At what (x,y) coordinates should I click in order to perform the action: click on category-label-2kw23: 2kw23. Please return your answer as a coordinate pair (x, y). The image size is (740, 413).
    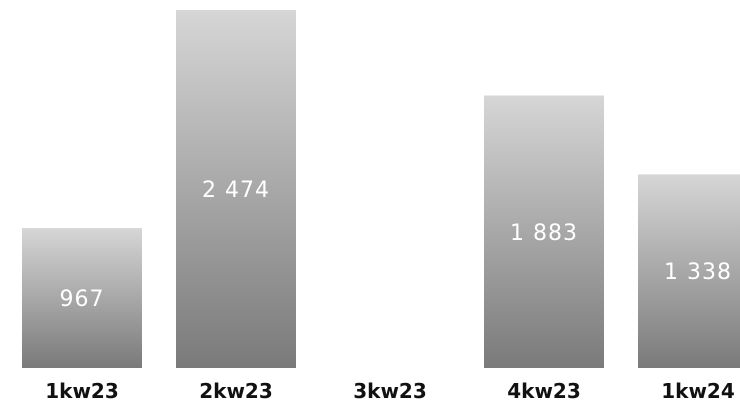
    Looking at the image, I should click on (236, 391).